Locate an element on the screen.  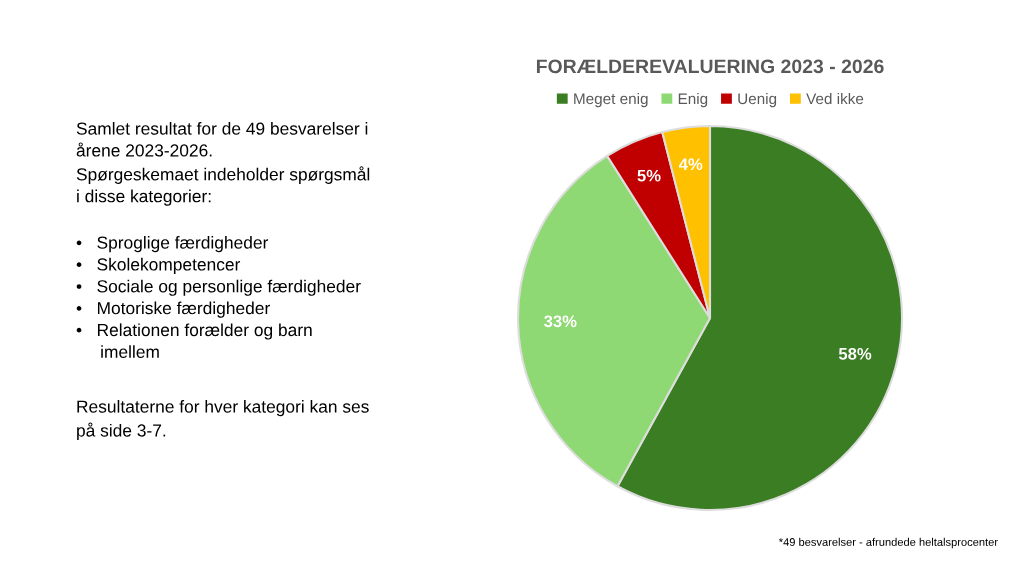
text: Samlet resultat for de 49 besvarelser i årene 2023-2026. Spørgeskemaet indeholder spørgsmål i disse kategorier: is located at coordinates (223, 164).